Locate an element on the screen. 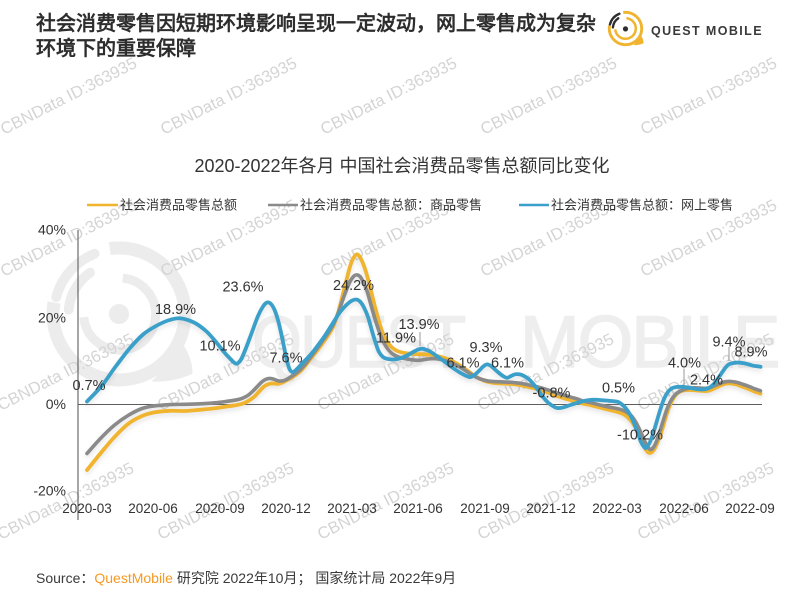  svg-text: 18.9% is located at coordinates (175, 310).